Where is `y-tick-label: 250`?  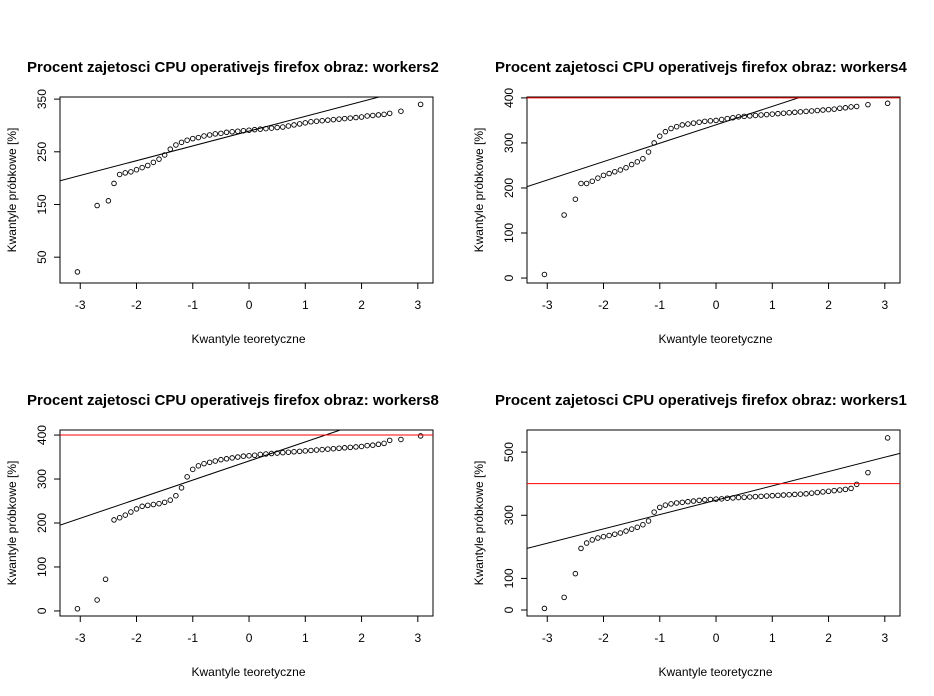 y-tick-label: 250 is located at coordinates (42, 151).